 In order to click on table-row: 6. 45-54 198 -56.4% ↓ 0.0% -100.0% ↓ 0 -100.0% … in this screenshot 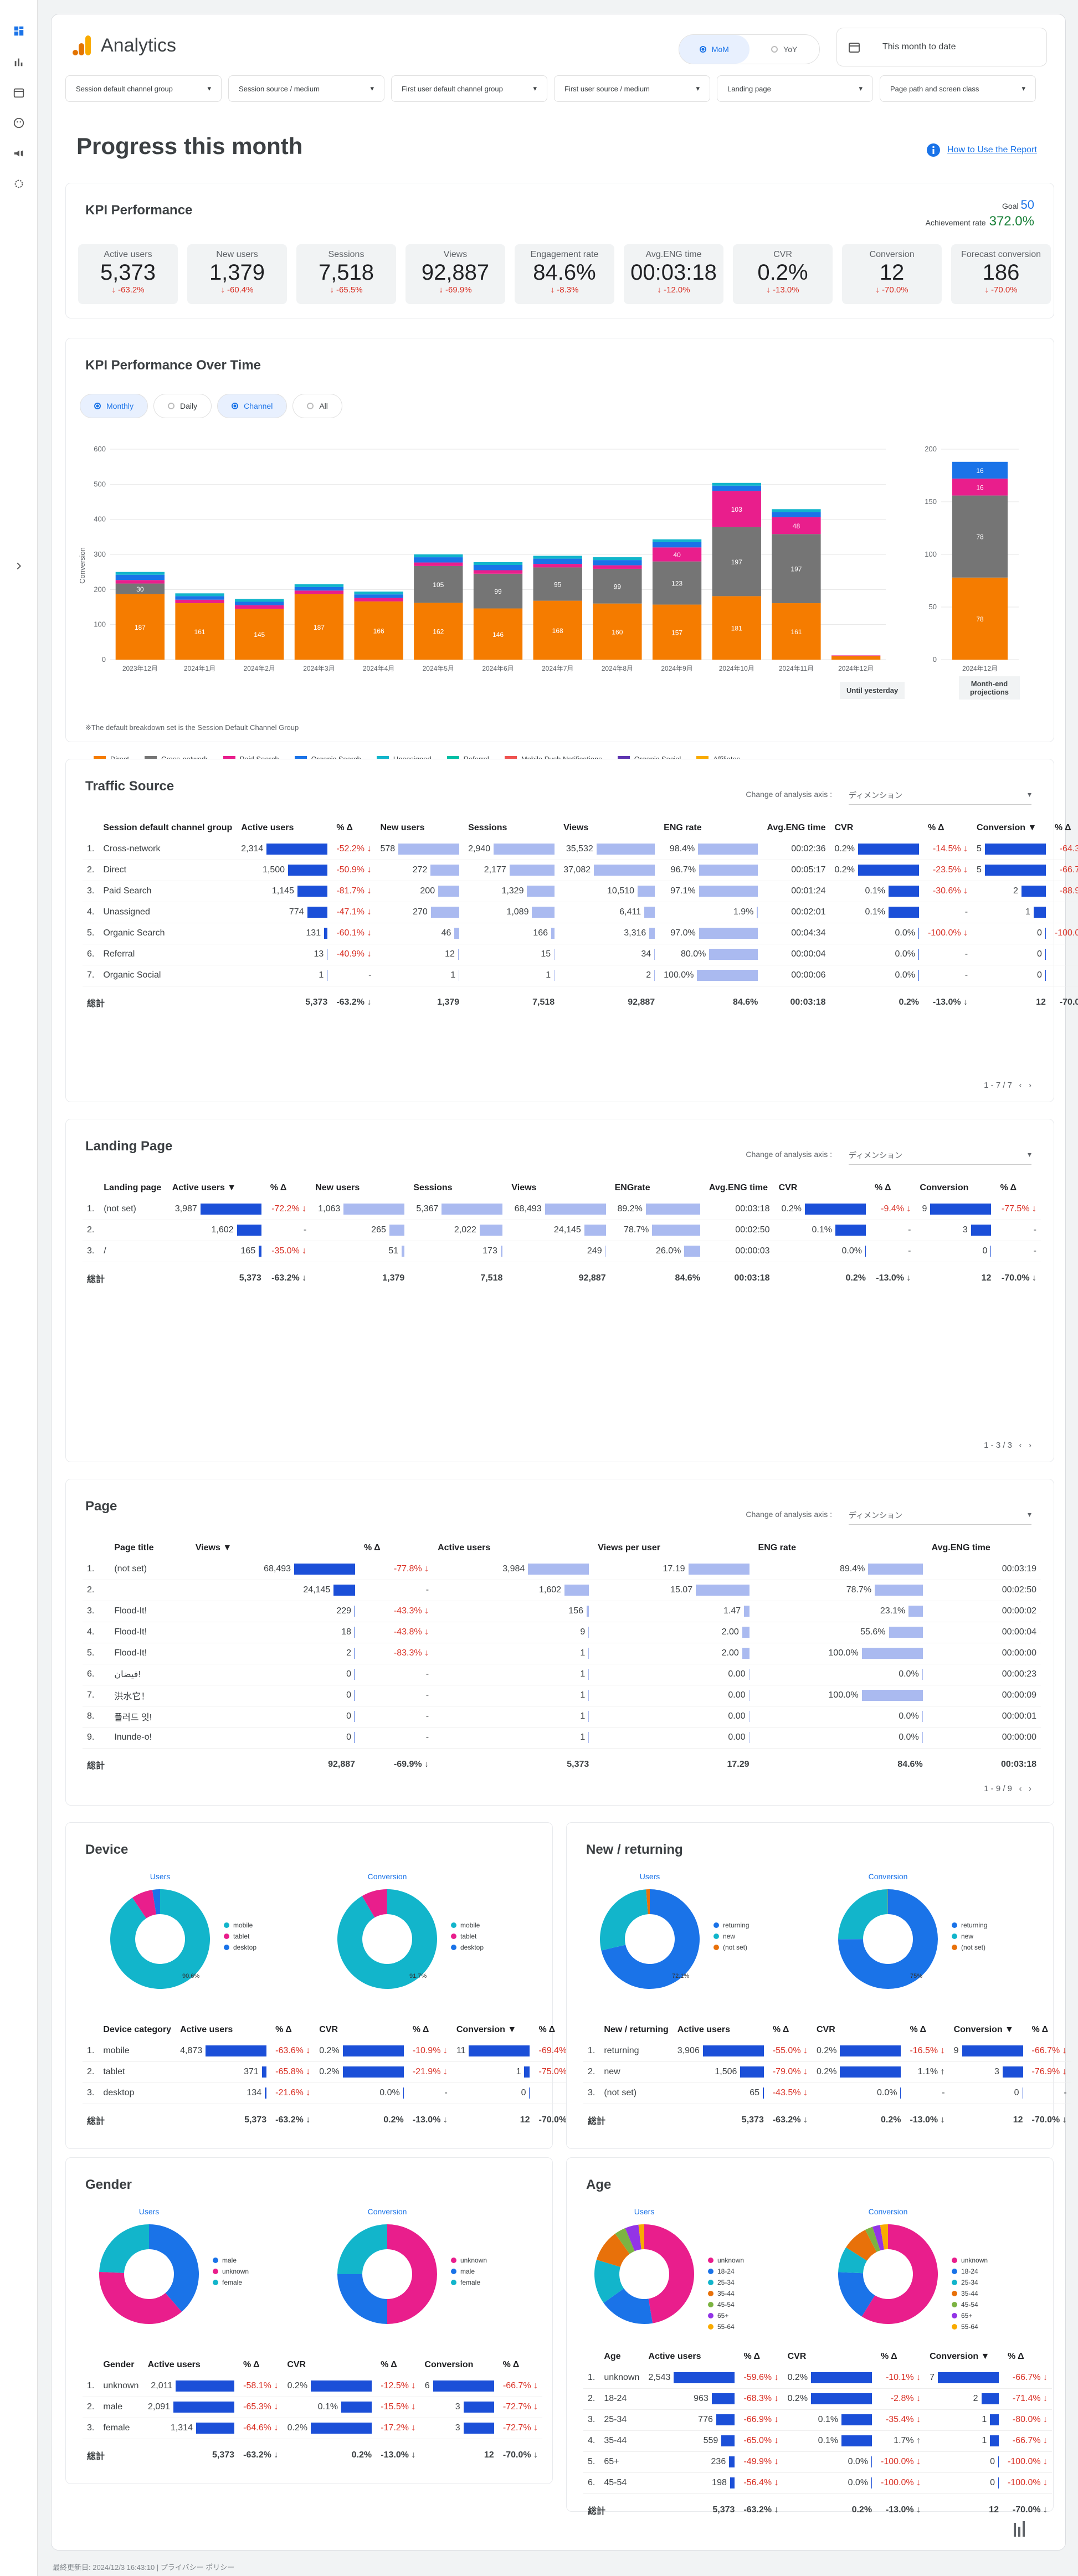, I will do `click(818, 2483)`.